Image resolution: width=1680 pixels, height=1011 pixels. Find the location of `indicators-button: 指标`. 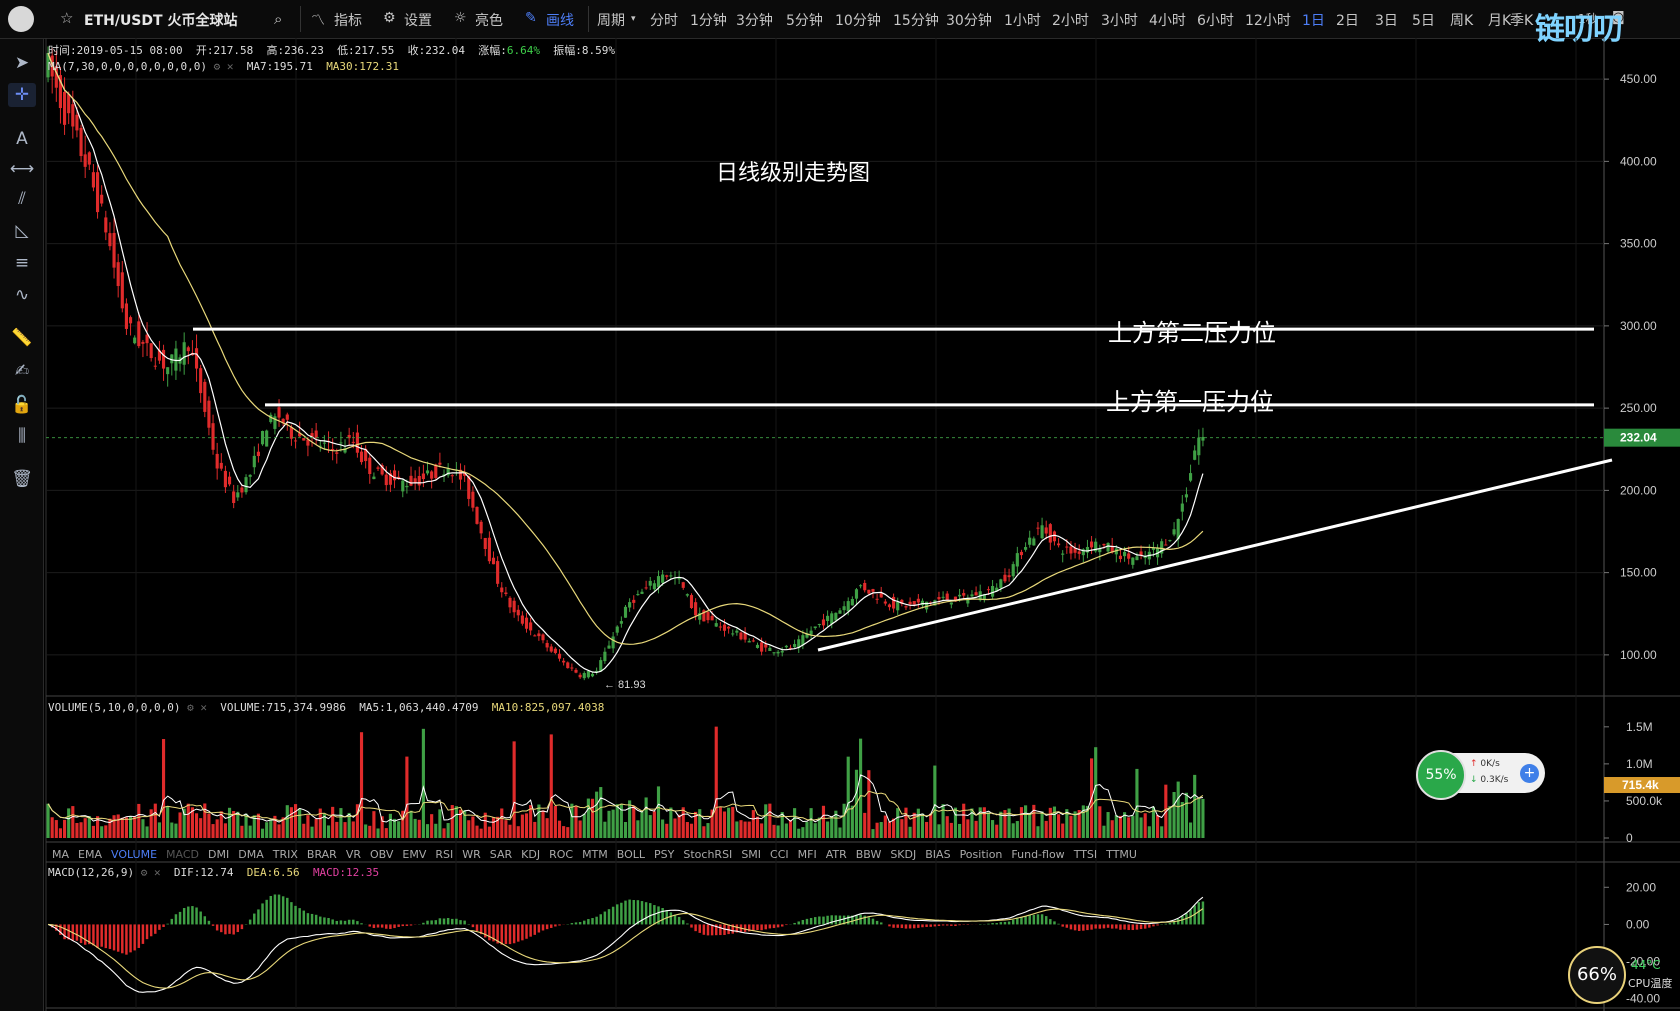

indicators-button: 指标 is located at coordinates (348, 21).